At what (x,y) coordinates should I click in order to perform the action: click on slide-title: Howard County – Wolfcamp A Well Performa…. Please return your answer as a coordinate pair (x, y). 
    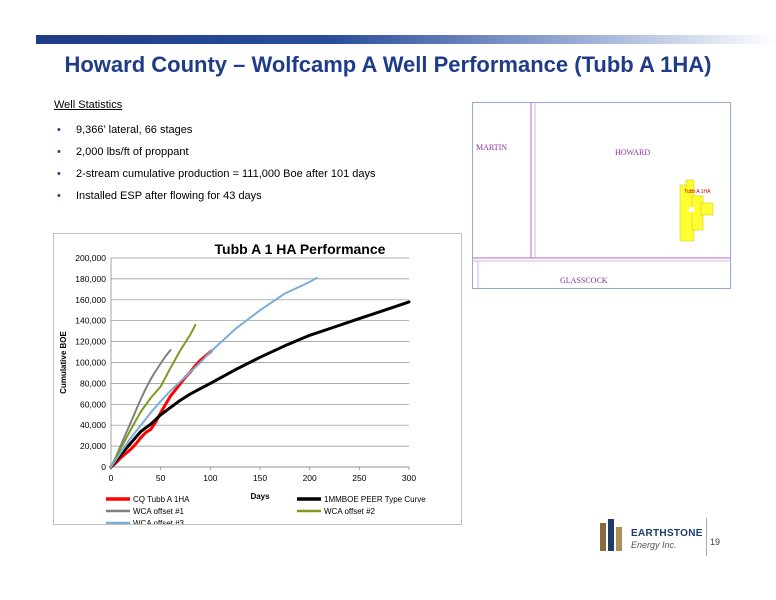
    Looking at the image, I should click on (388, 64).